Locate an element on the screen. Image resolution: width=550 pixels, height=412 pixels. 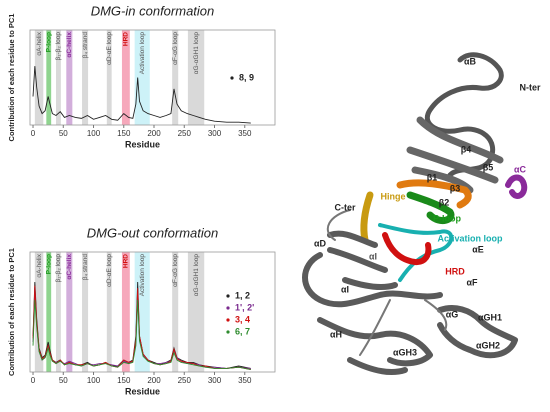
structure-label: P-loop is located at coordinates (447, 218).